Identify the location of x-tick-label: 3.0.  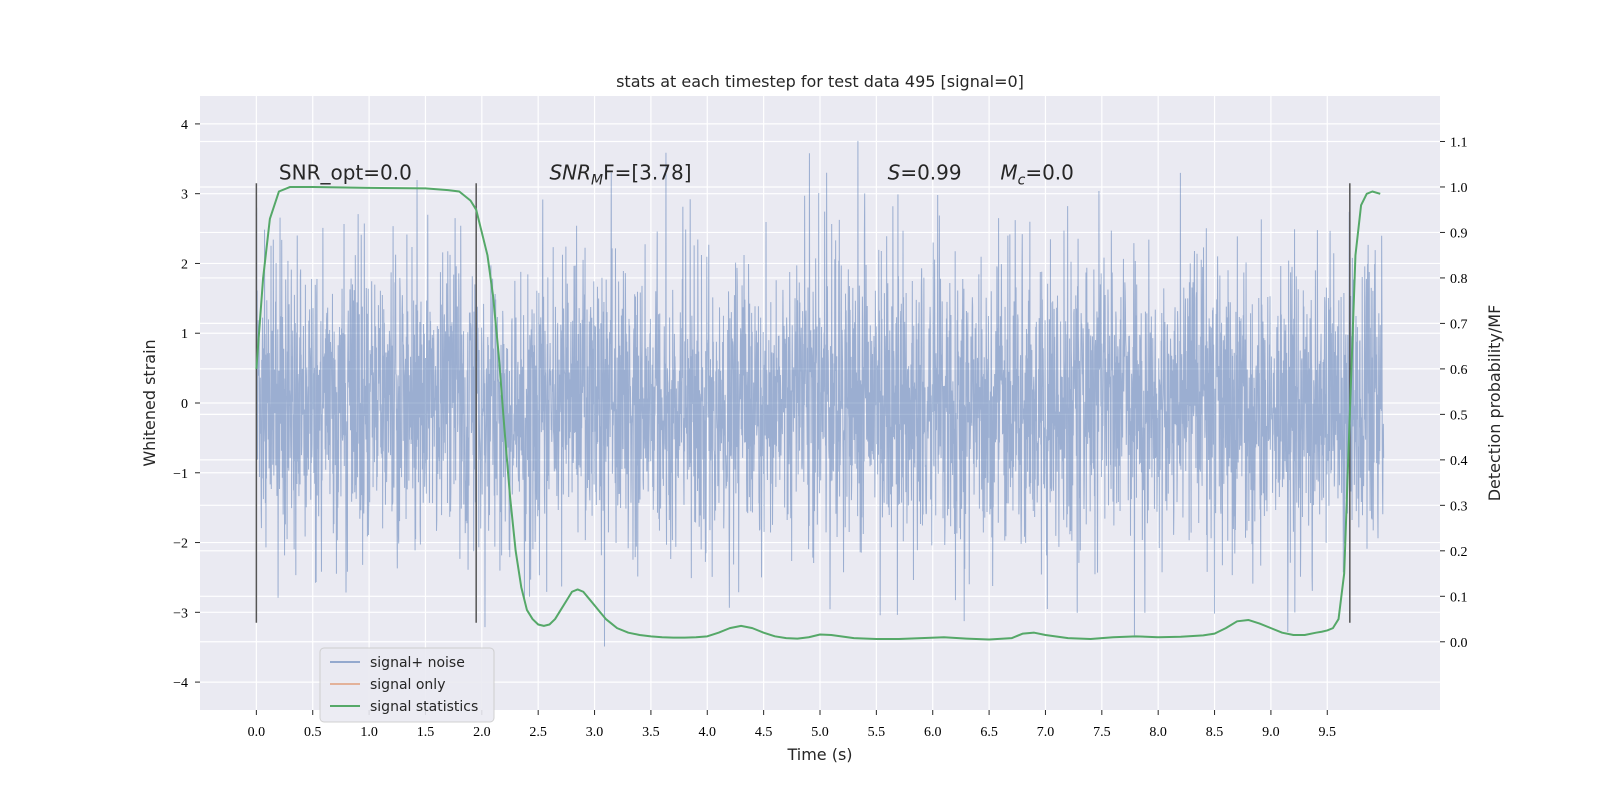
(595, 732).